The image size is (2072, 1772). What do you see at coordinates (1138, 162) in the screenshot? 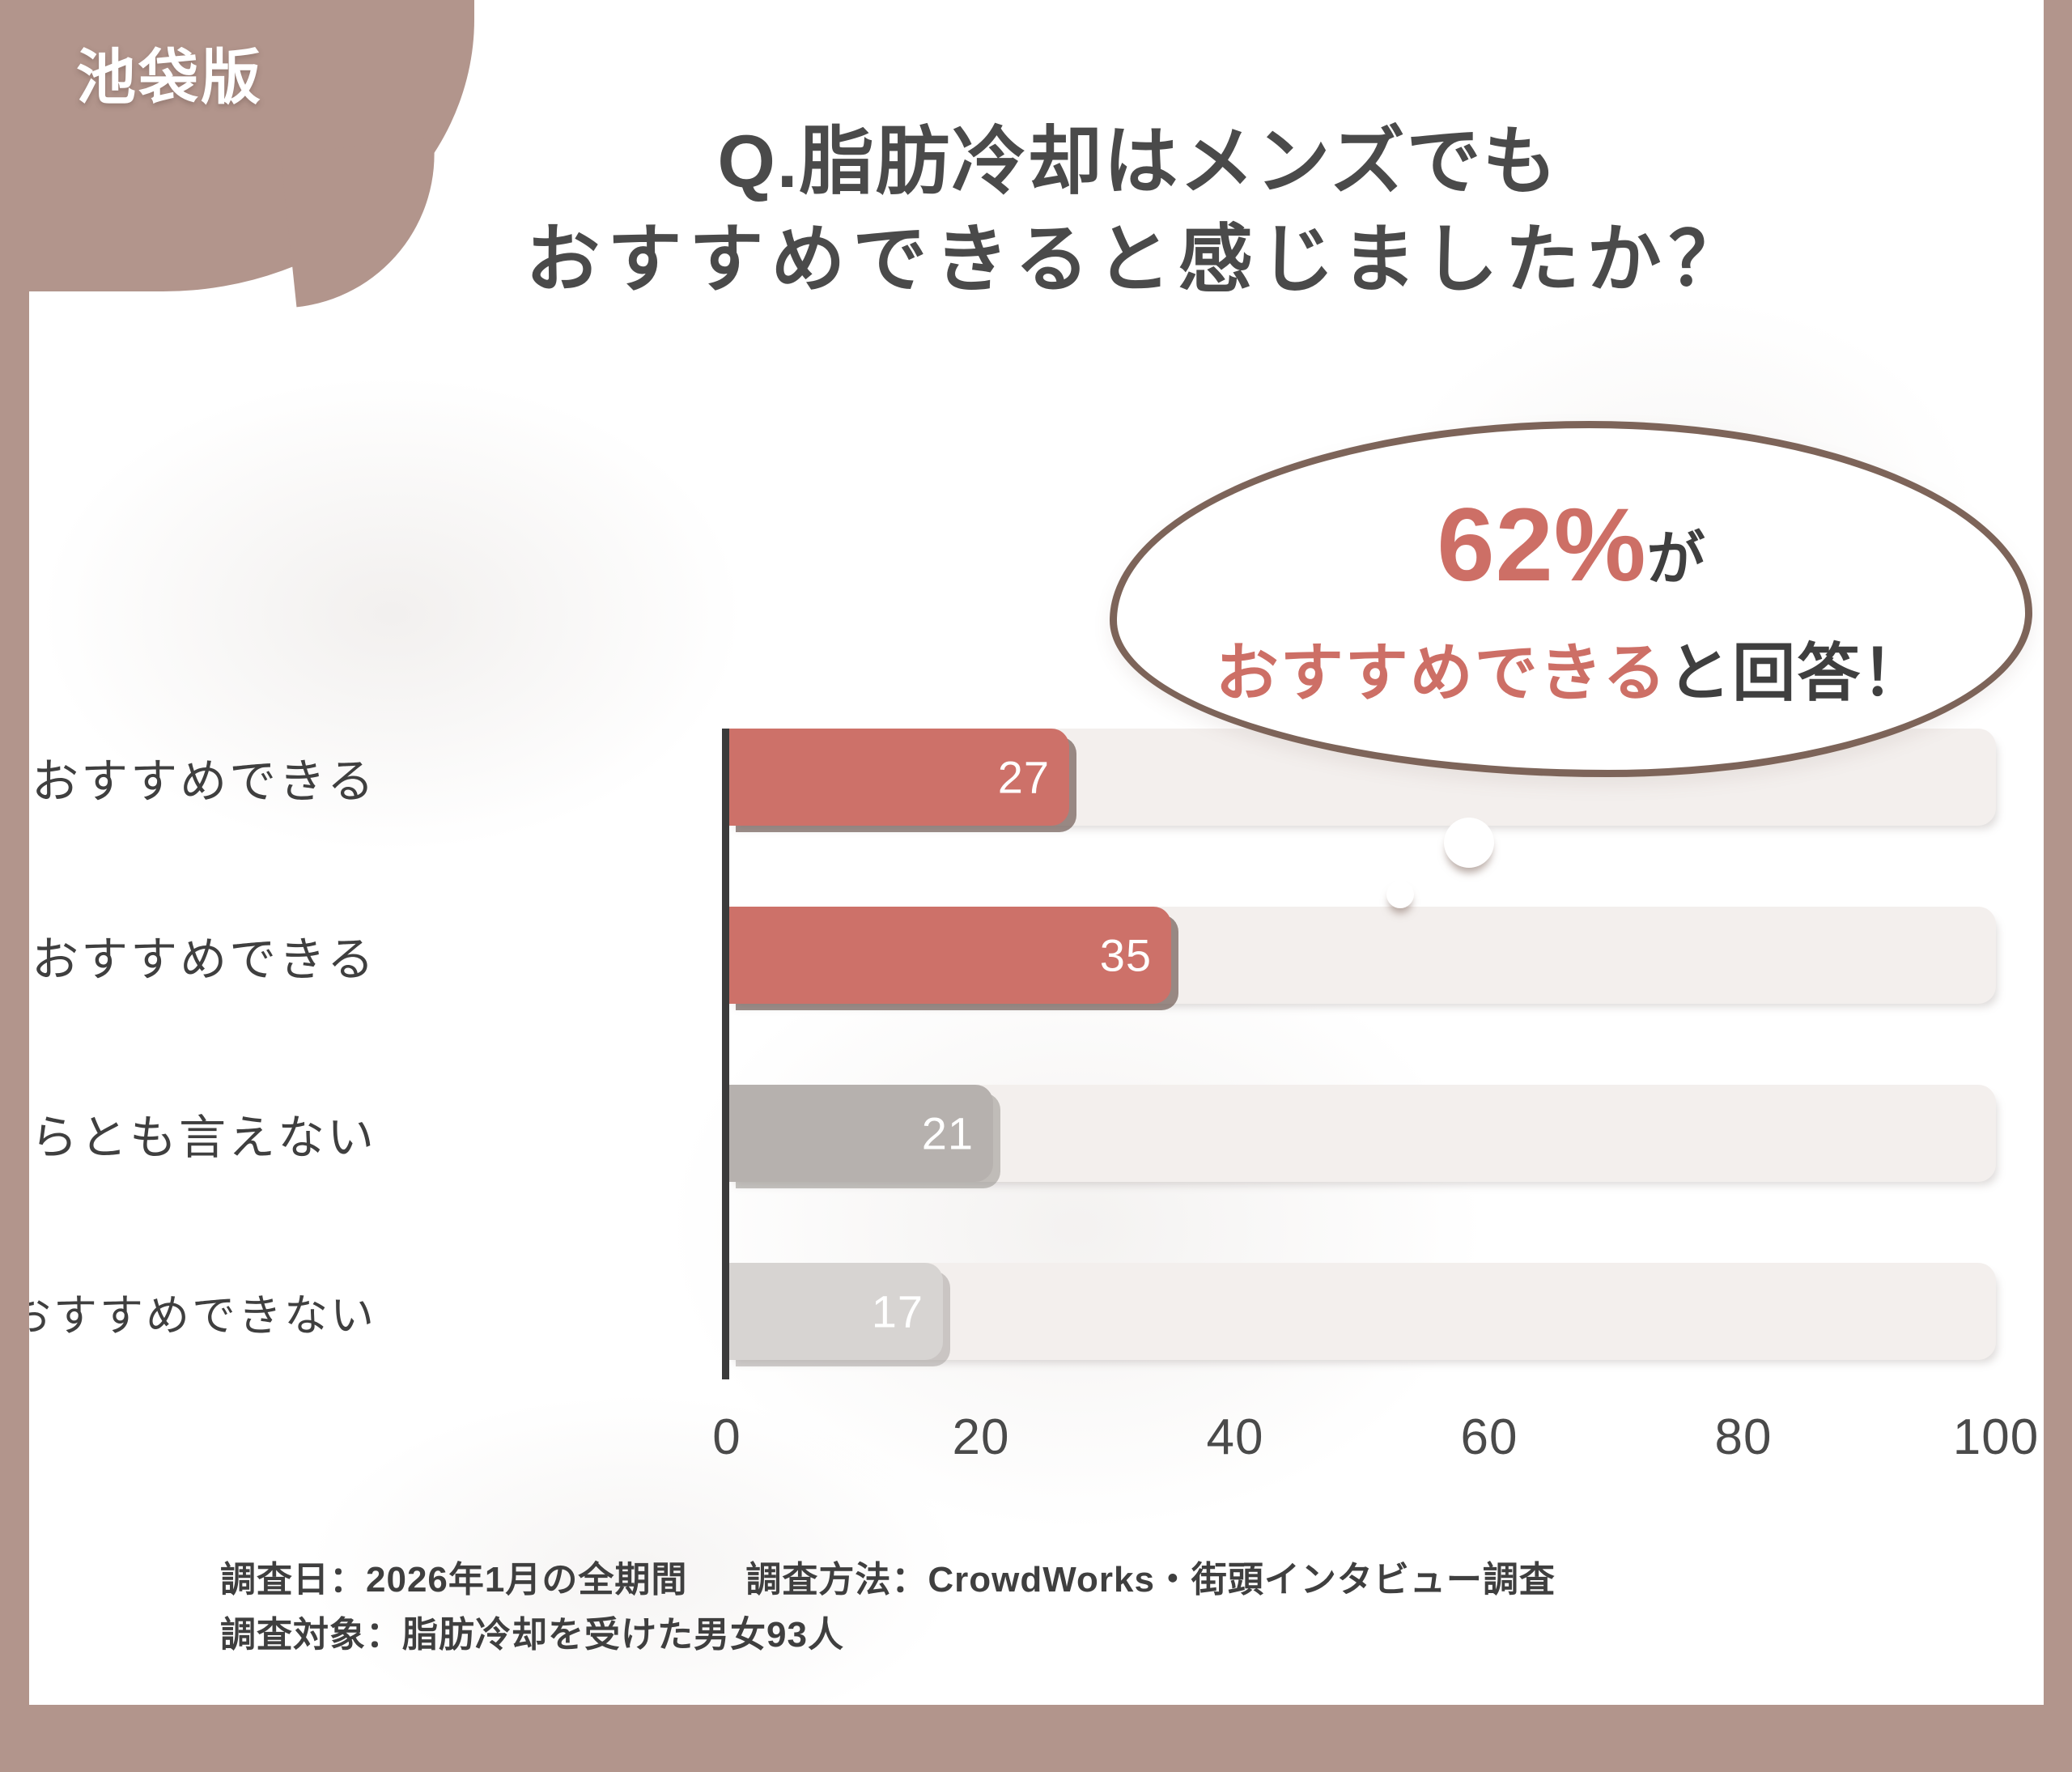
I see `title-line-1: Q.脂肪冷却はメンズでも` at bounding box center [1138, 162].